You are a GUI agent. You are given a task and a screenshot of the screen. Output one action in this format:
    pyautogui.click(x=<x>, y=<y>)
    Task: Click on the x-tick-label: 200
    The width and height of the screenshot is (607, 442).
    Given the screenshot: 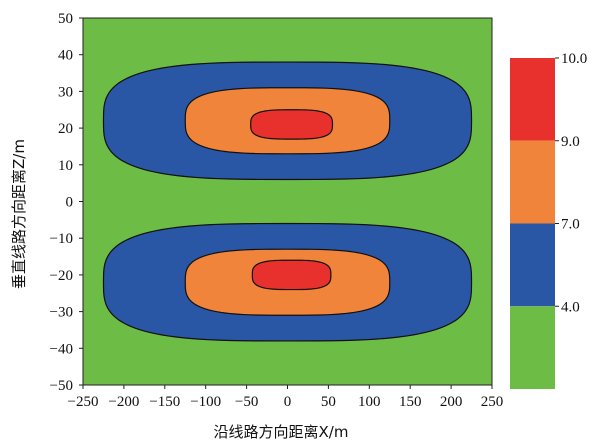 What is the action you would take?
    pyautogui.click(x=451, y=402)
    